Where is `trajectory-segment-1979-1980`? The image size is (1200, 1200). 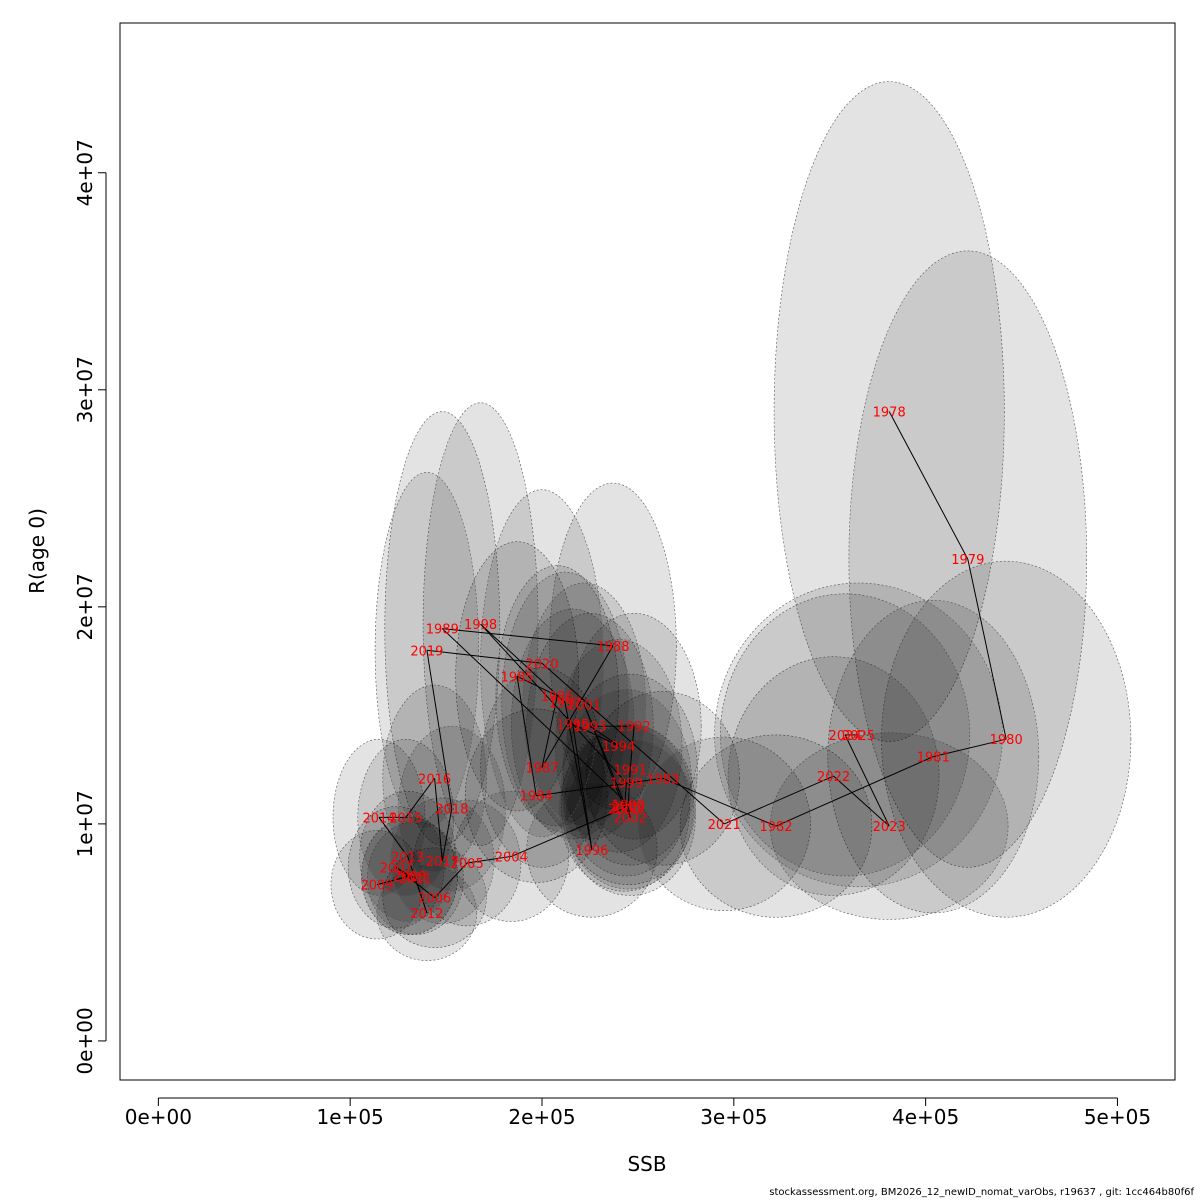
trajectory-segment-1979-1980 is located at coordinates (987, 649).